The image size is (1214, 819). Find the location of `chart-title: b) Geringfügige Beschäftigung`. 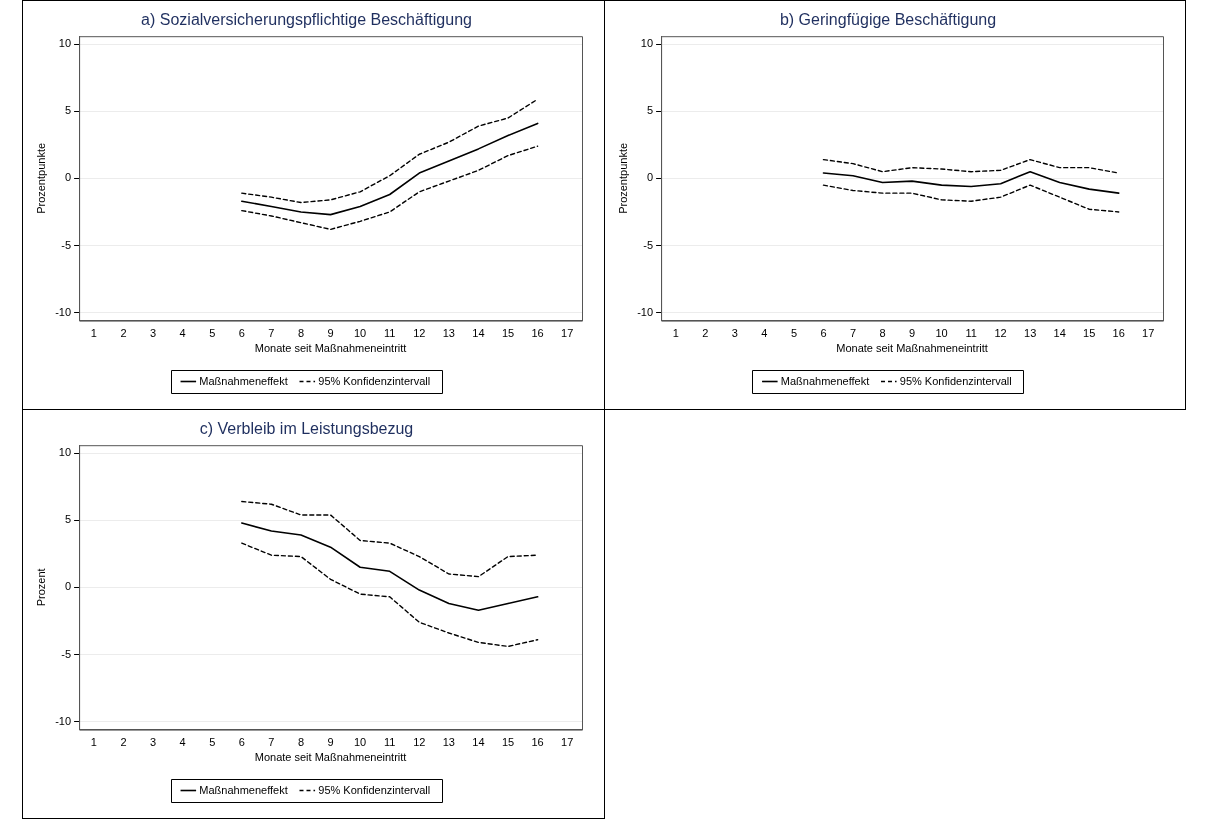

chart-title: b) Geringfügige Beschäftigung is located at coordinates (888, 20).